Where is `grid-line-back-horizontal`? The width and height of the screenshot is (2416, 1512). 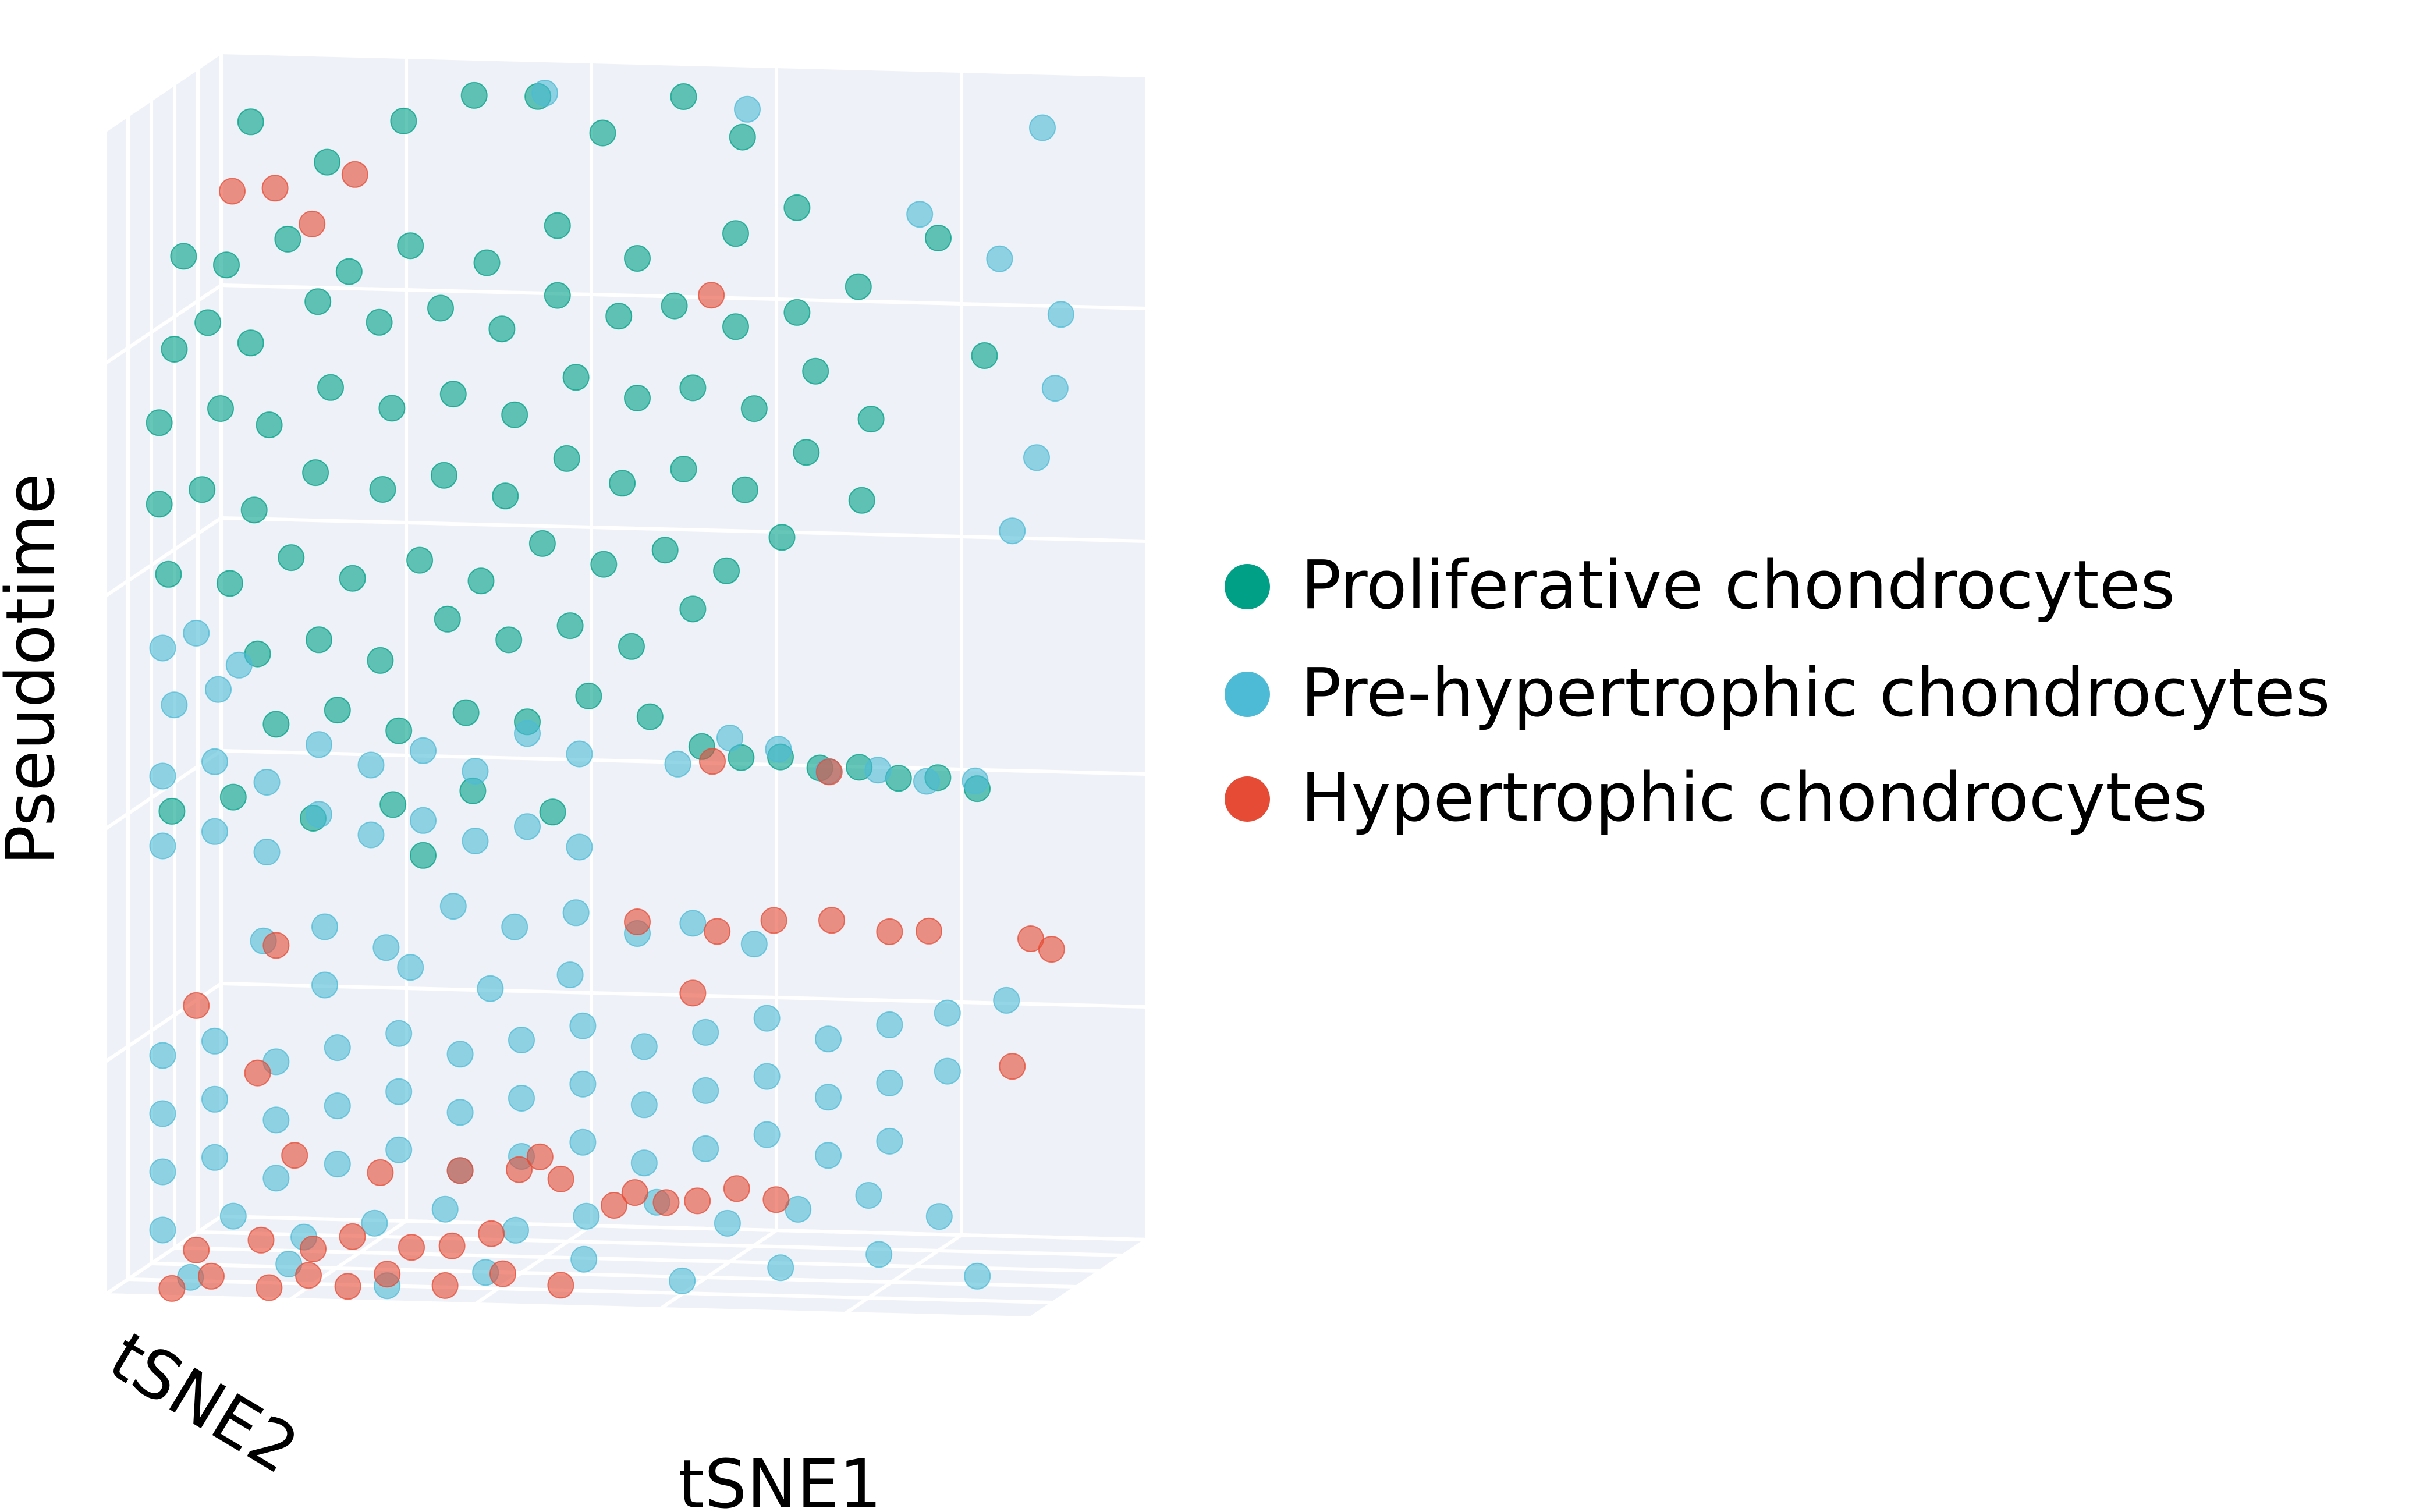
grid-line-back-horizontal is located at coordinates (684, 529).